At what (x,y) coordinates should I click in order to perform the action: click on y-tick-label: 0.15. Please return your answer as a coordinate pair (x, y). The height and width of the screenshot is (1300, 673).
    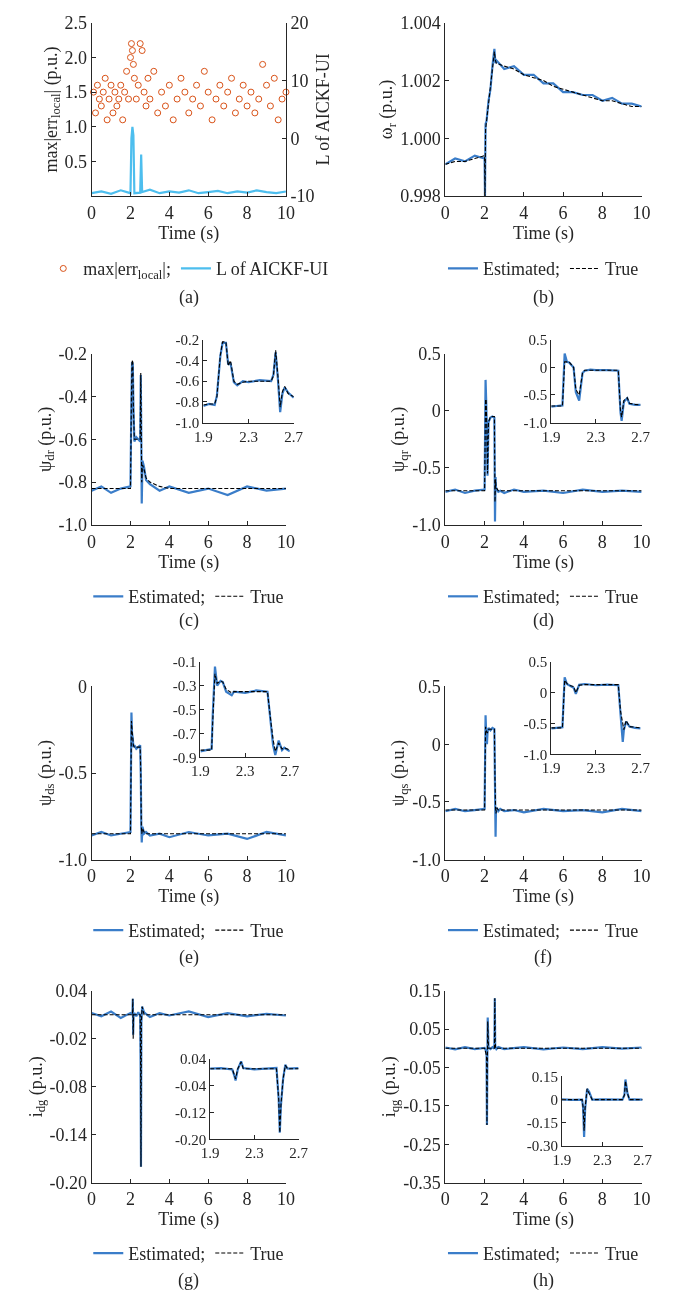
    Looking at the image, I should click on (425, 990).